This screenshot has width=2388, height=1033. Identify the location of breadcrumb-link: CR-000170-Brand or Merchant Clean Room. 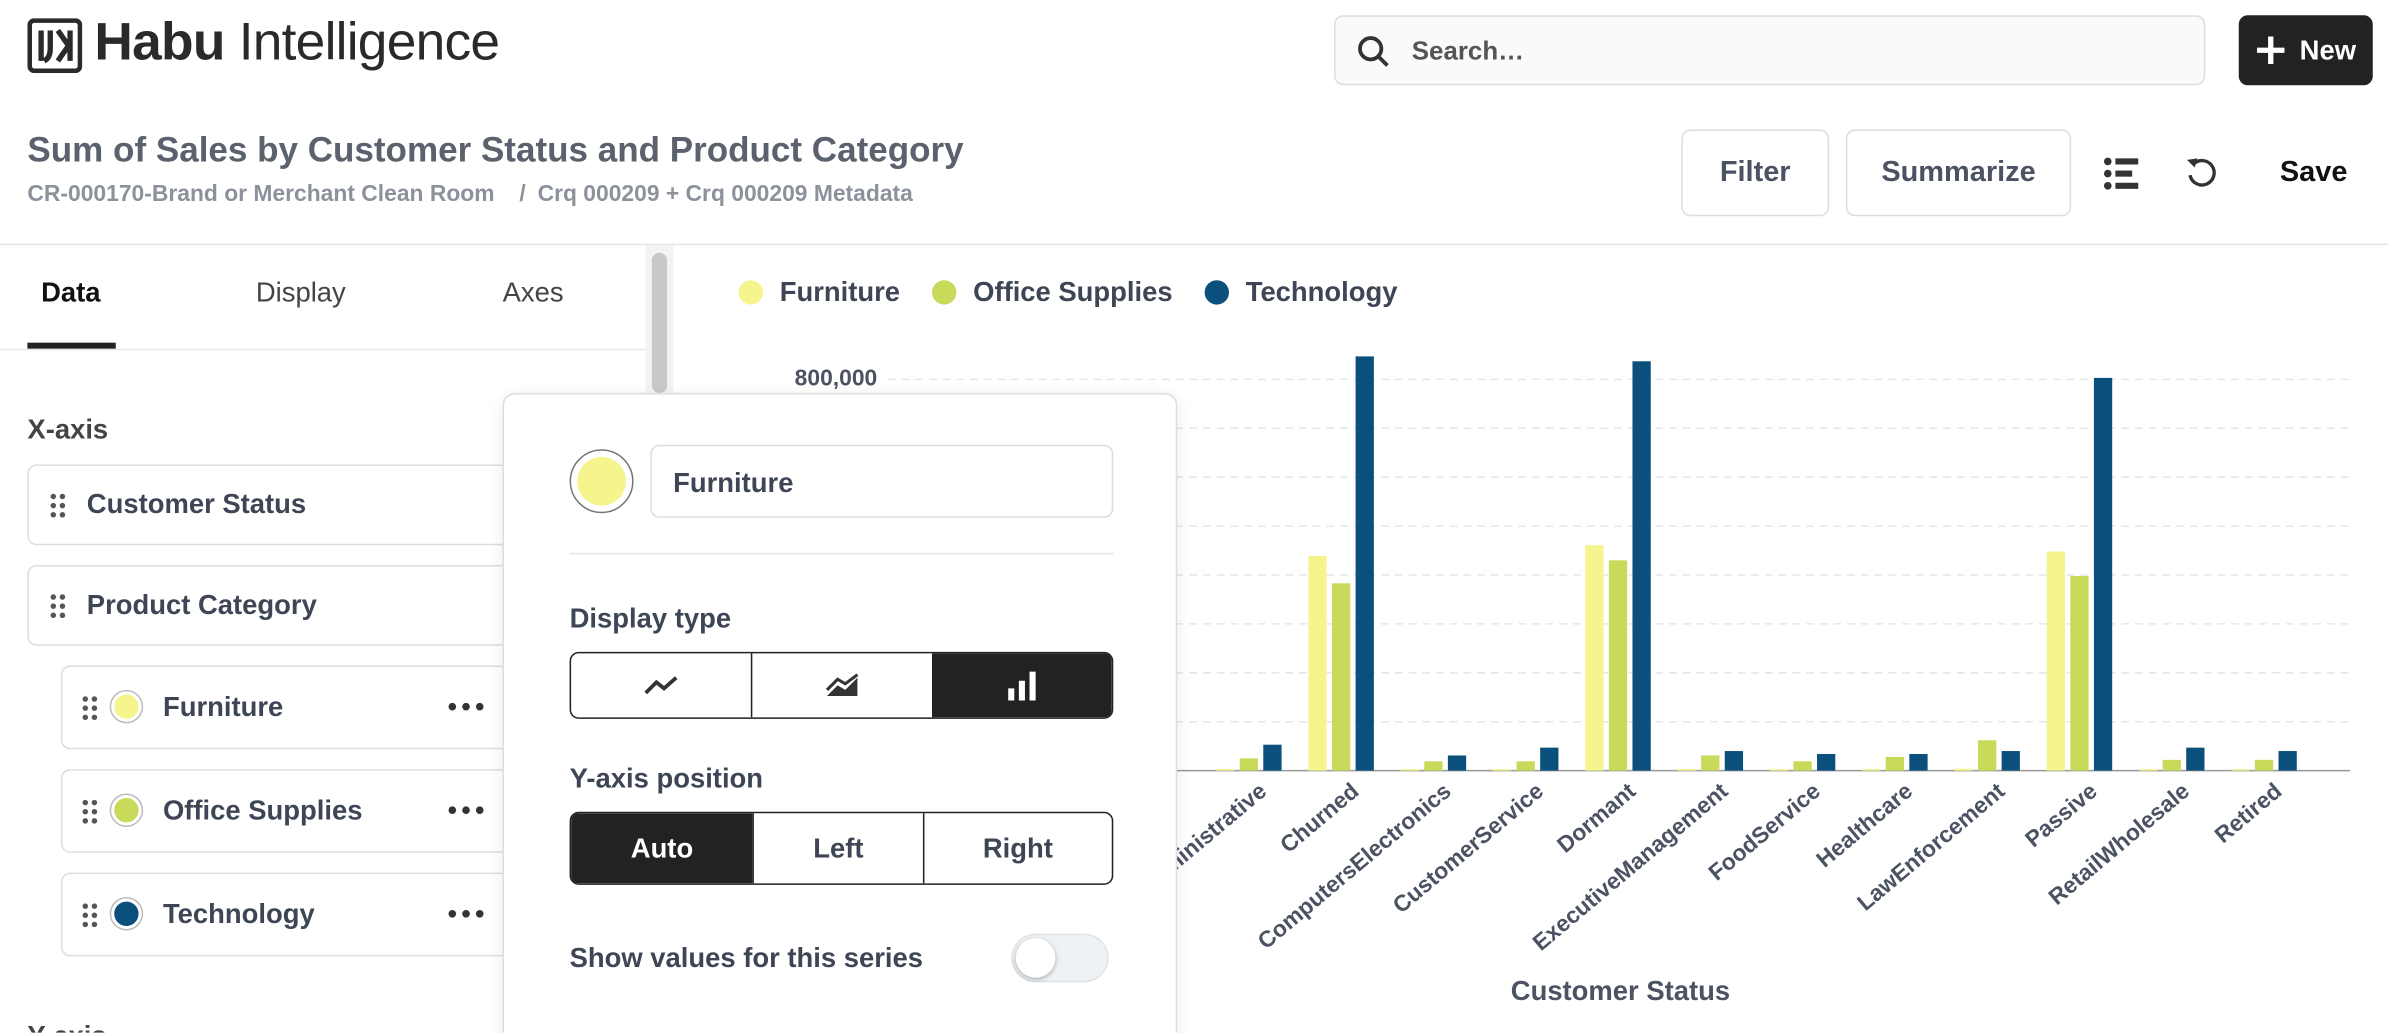
(261, 194).